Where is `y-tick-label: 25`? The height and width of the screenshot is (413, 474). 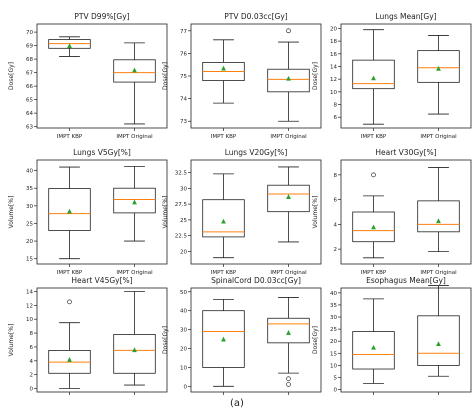 y-tick-label: 25 is located at coordinates (183, 221).